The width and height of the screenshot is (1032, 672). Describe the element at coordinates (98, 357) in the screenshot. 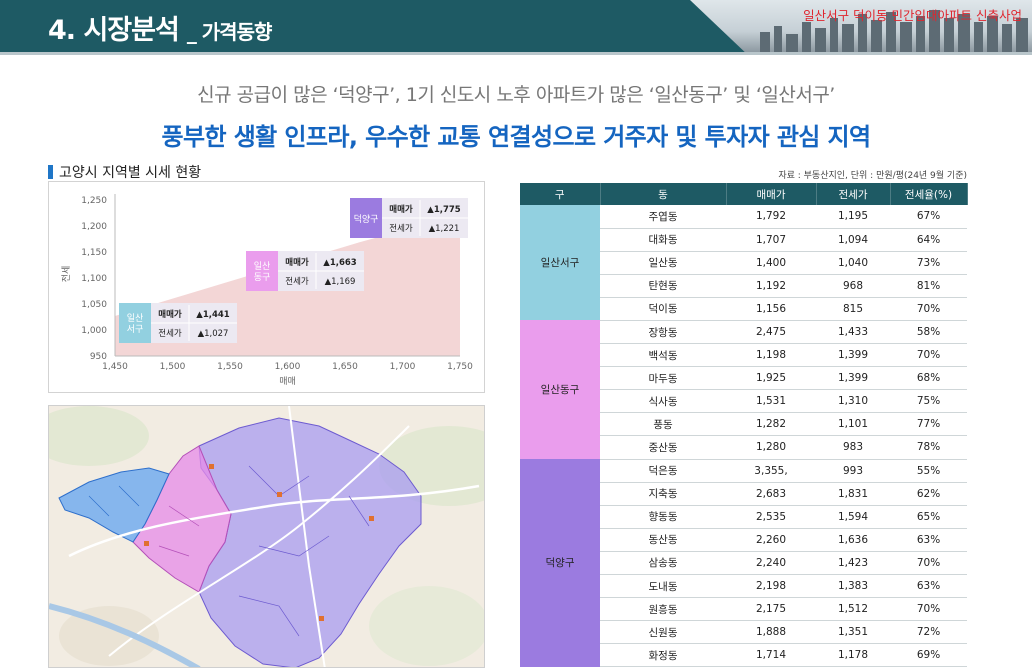

I see `y-tick-label: 950` at that location.